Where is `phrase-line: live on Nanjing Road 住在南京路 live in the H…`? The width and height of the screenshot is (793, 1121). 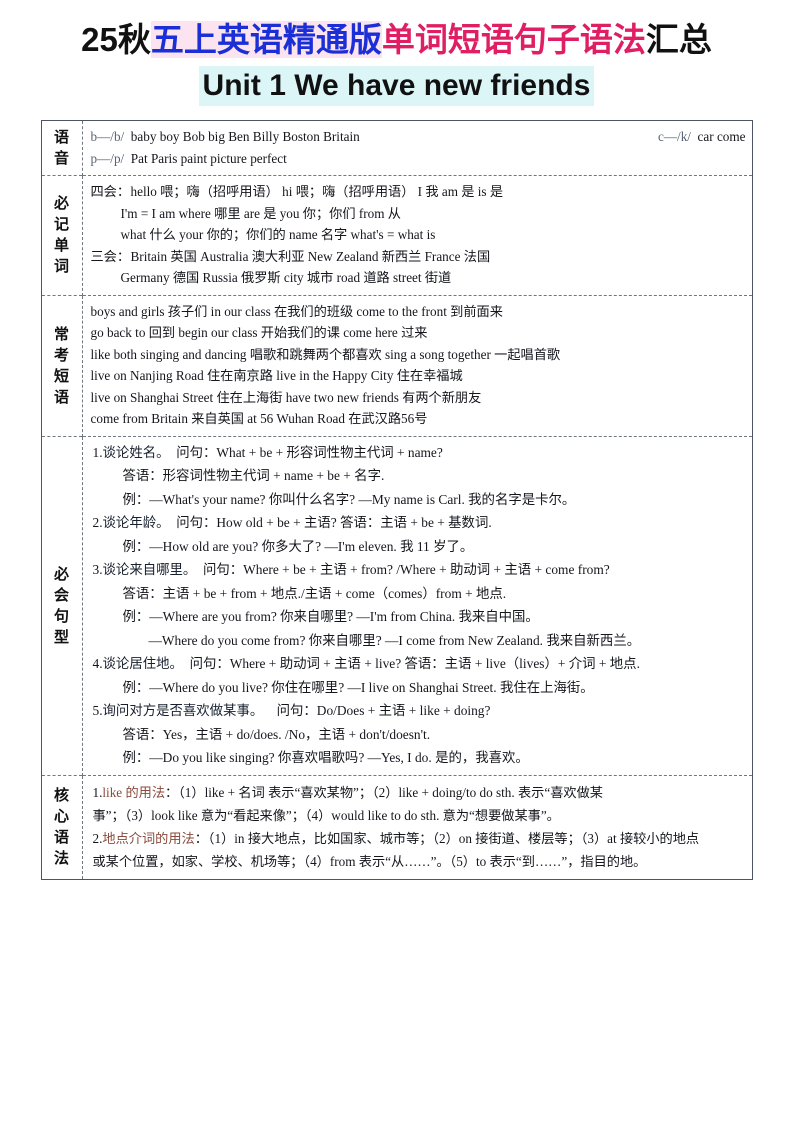 phrase-line: live on Nanjing Road 住在南京路 live in the H… is located at coordinates (276, 375).